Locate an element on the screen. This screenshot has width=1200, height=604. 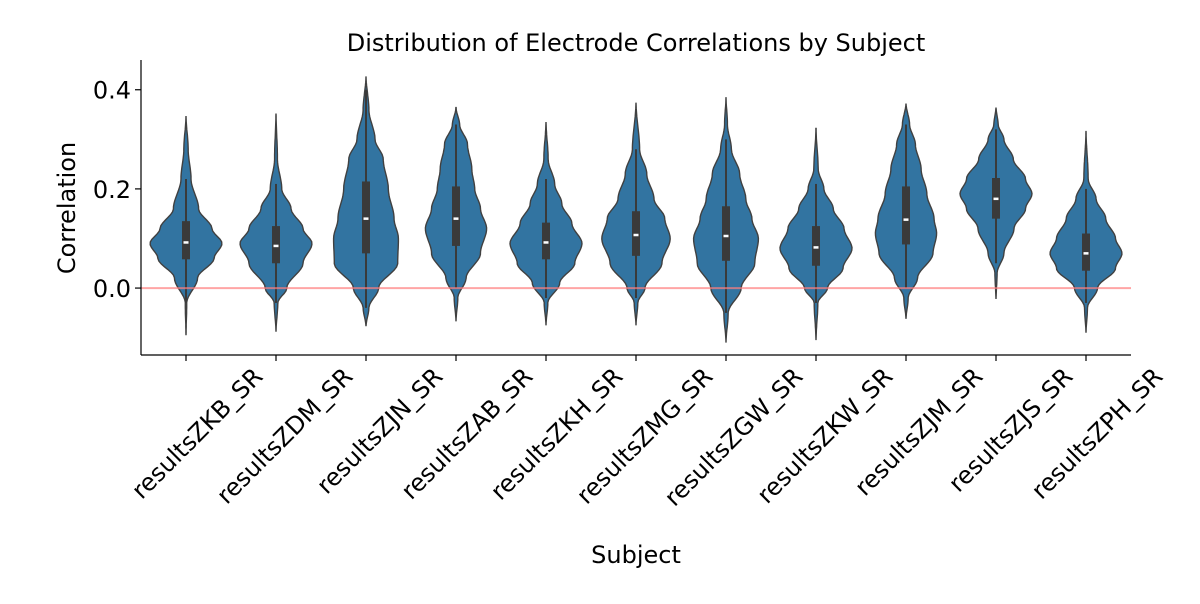
violin-resultsZJM_SR is located at coordinates (906, 211).